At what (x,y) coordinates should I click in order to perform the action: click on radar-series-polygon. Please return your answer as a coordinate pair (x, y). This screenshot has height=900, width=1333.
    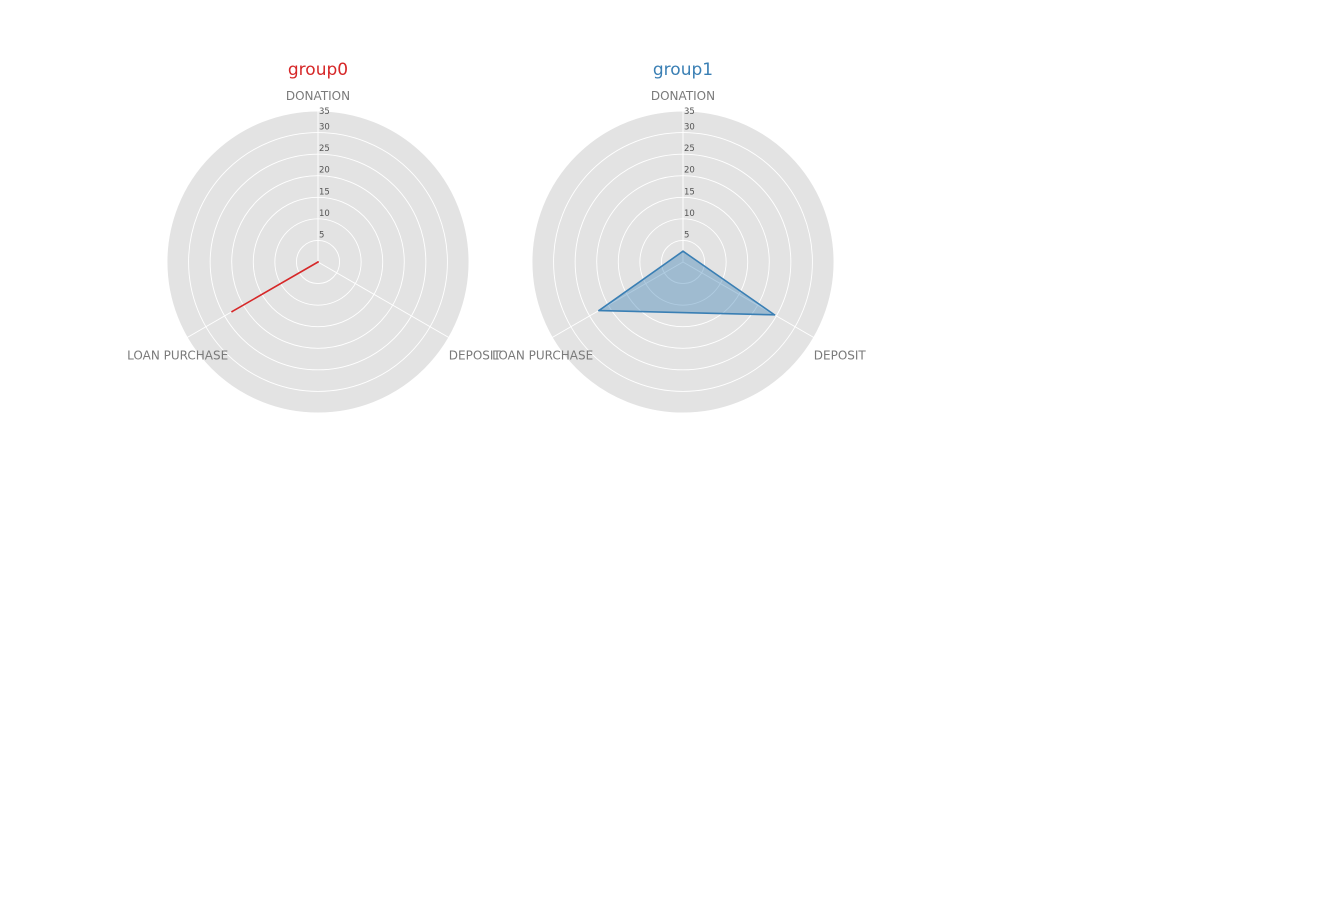
    Looking at the image, I should click on (687, 283).